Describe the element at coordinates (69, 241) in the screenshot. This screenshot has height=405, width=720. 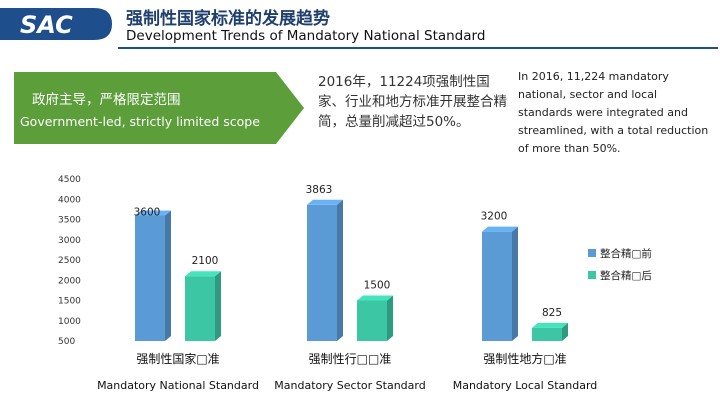
I see `y-tick-label: 3000` at that location.